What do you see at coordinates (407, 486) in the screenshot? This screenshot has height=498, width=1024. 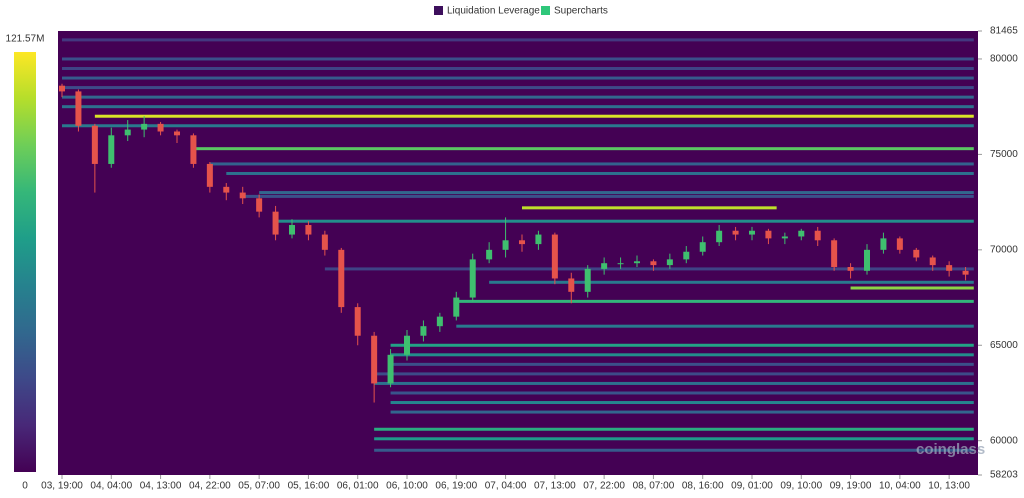 I see `x-tick-label: 06, 10:00` at bounding box center [407, 486].